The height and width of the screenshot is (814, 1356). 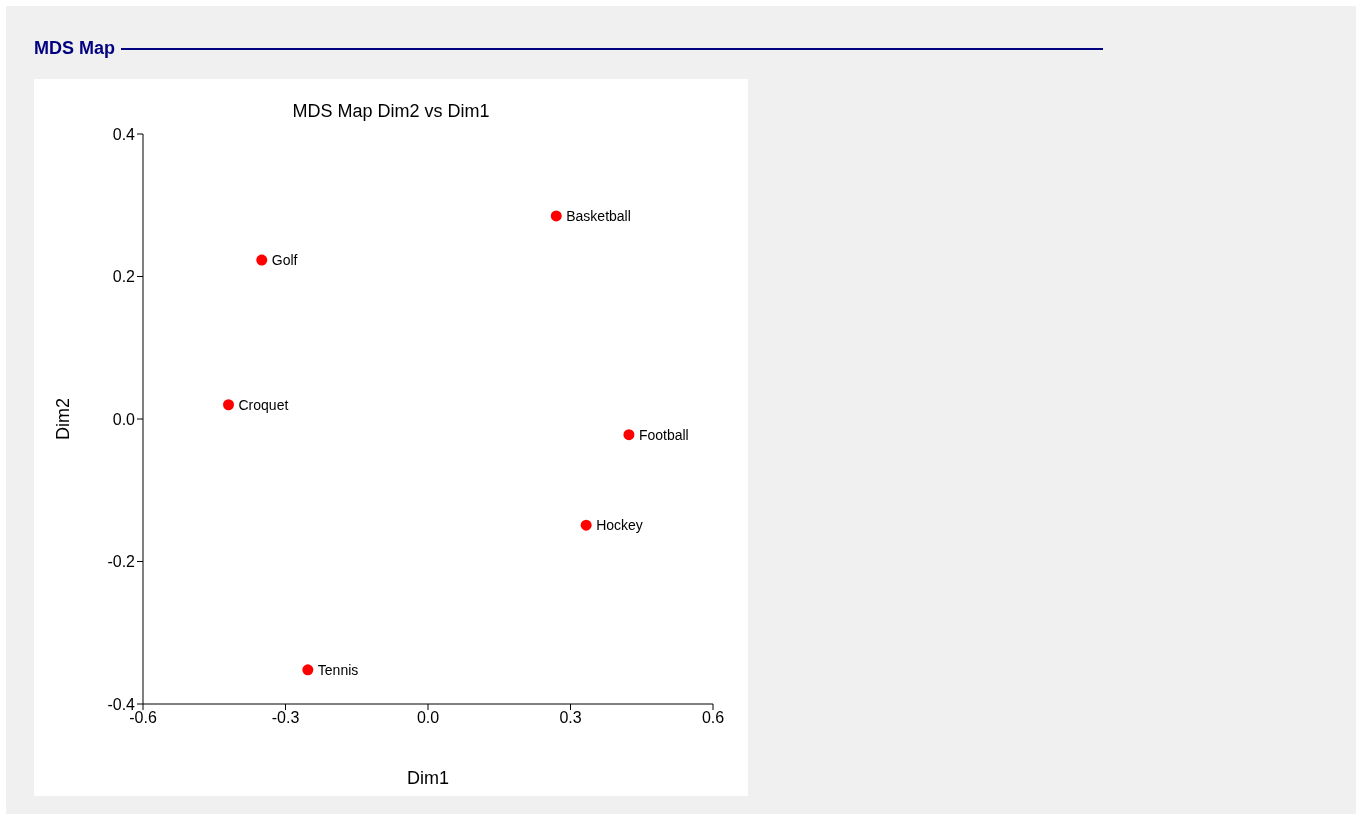 What do you see at coordinates (285, 718) in the screenshot?
I see `x-tick-label: -0.3` at bounding box center [285, 718].